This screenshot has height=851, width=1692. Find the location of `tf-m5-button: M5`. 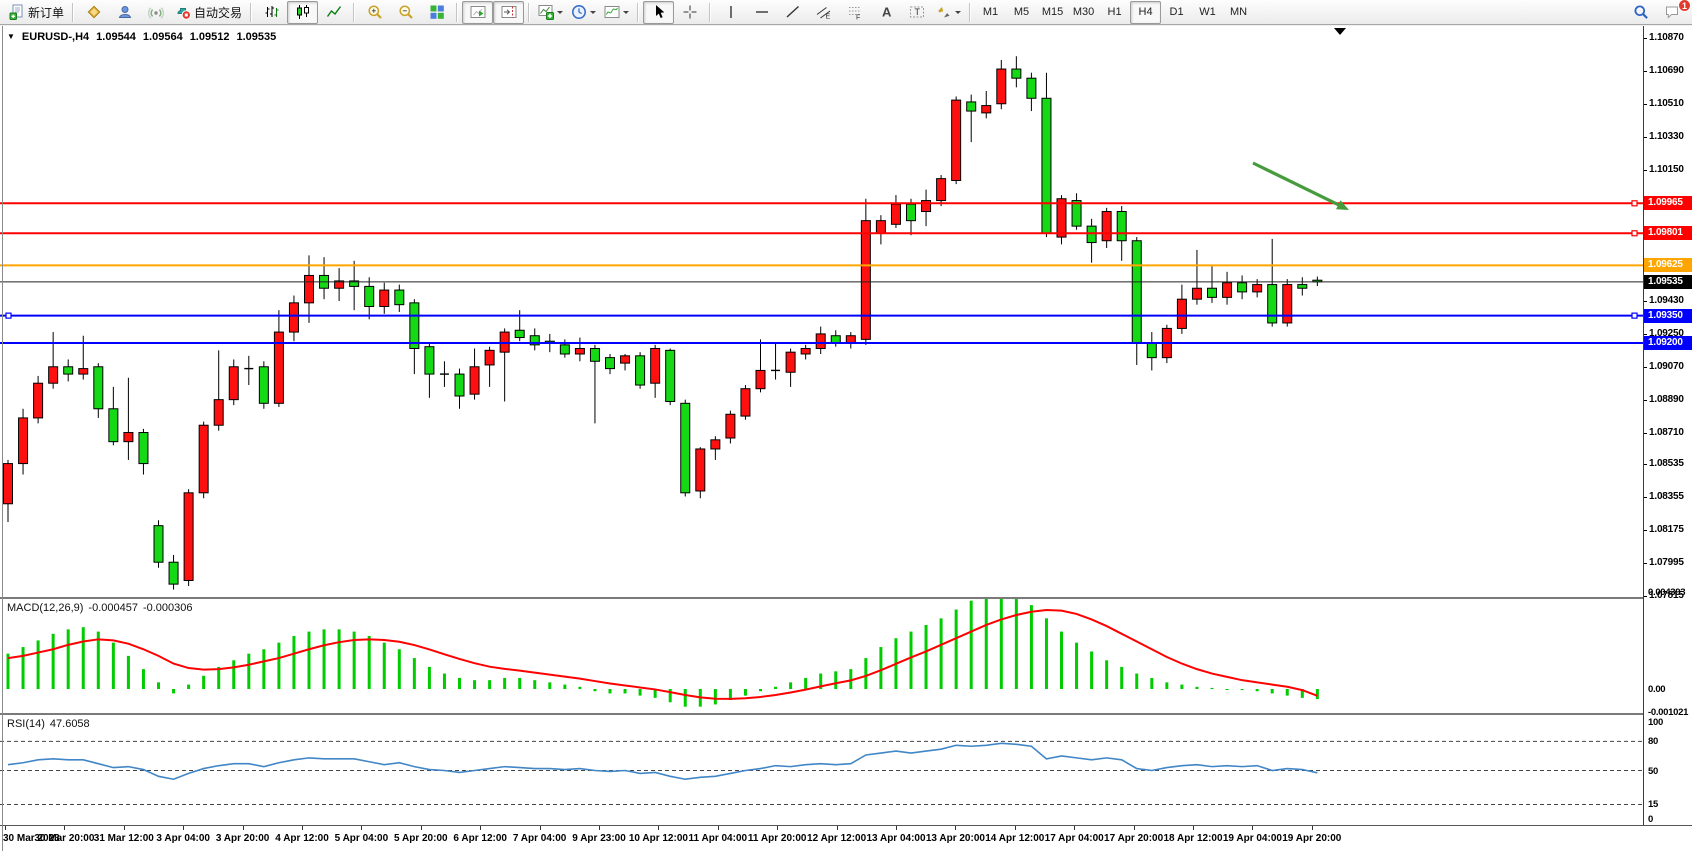

tf-m5-button: M5 is located at coordinates (1021, 12).